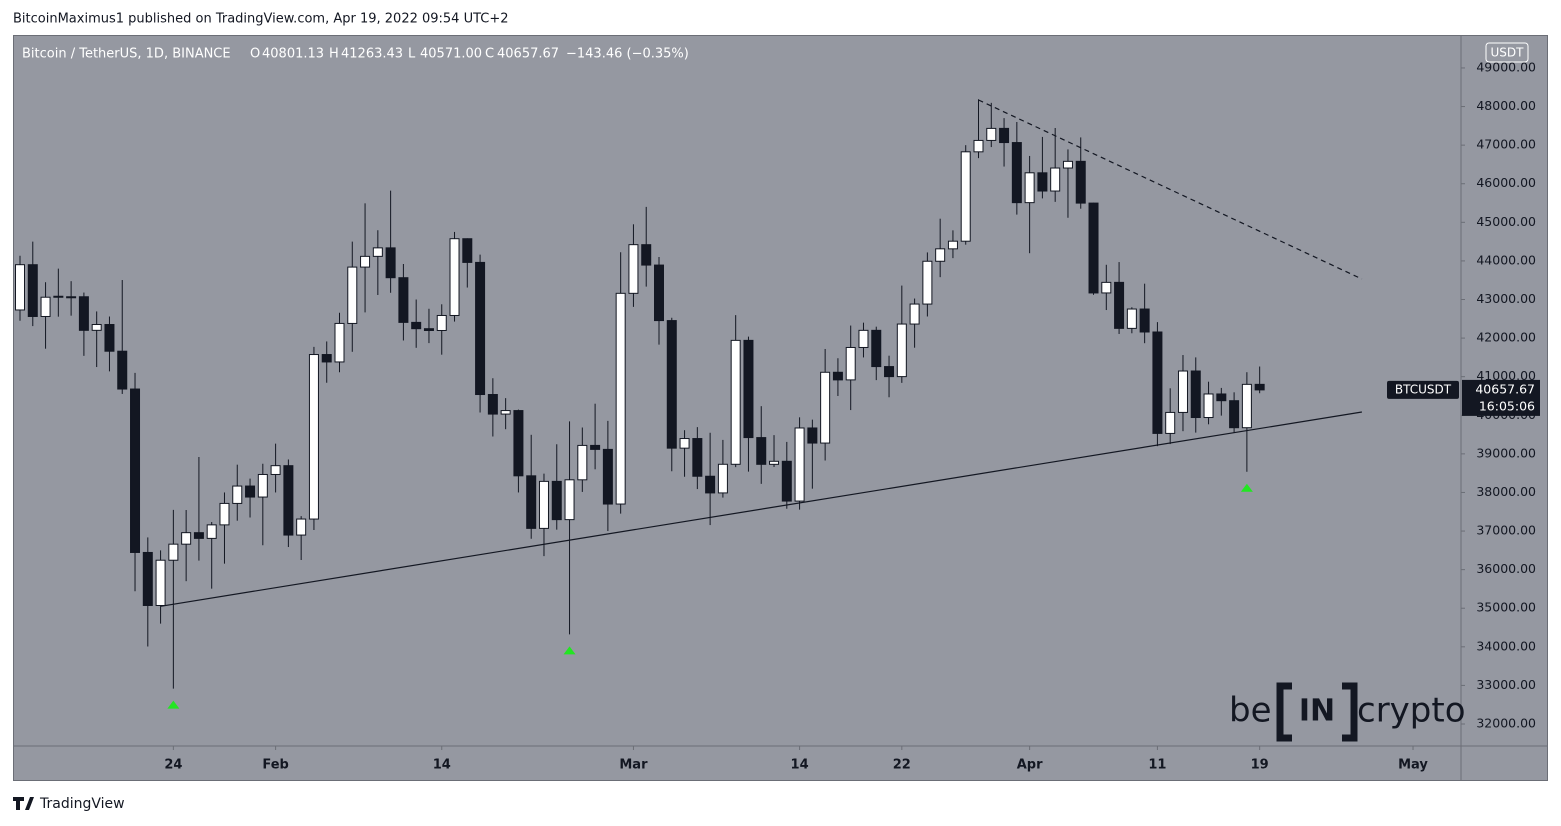  Describe the element at coordinates (334, 54) in the screenshot. I see `ohlc-key: H` at that location.